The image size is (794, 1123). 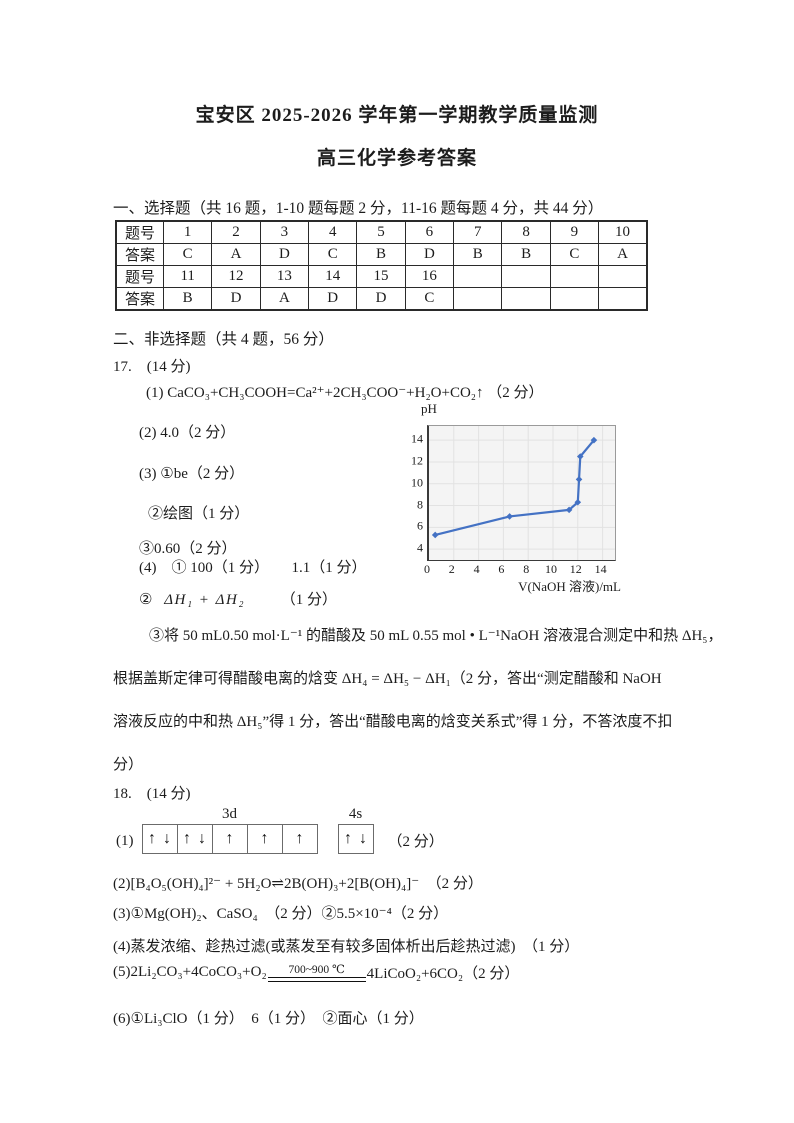 What do you see at coordinates (229, 814) in the screenshot?
I see `orbital-3d-label: 3d` at bounding box center [229, 814].